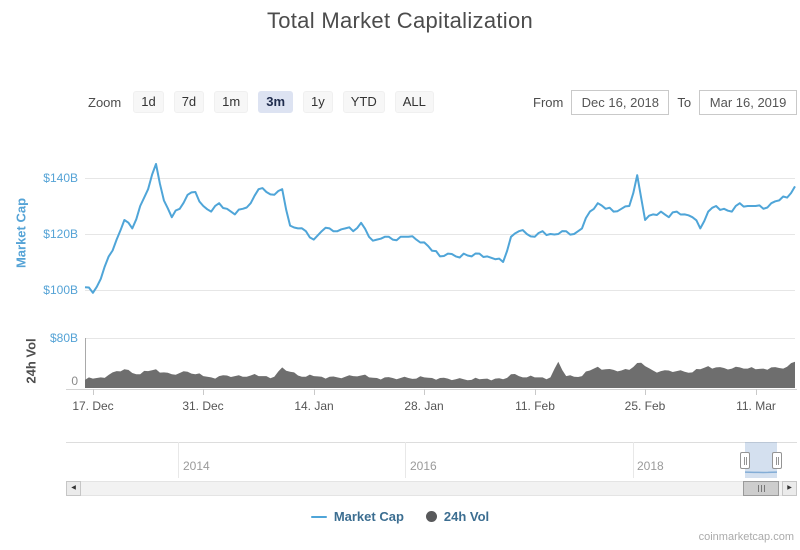 This screenshot has height=550, width=800. What do you see at coordinates (777, 460) in the screenshot?
I see `navigator-right-handle` at bounding box center [777, 460].